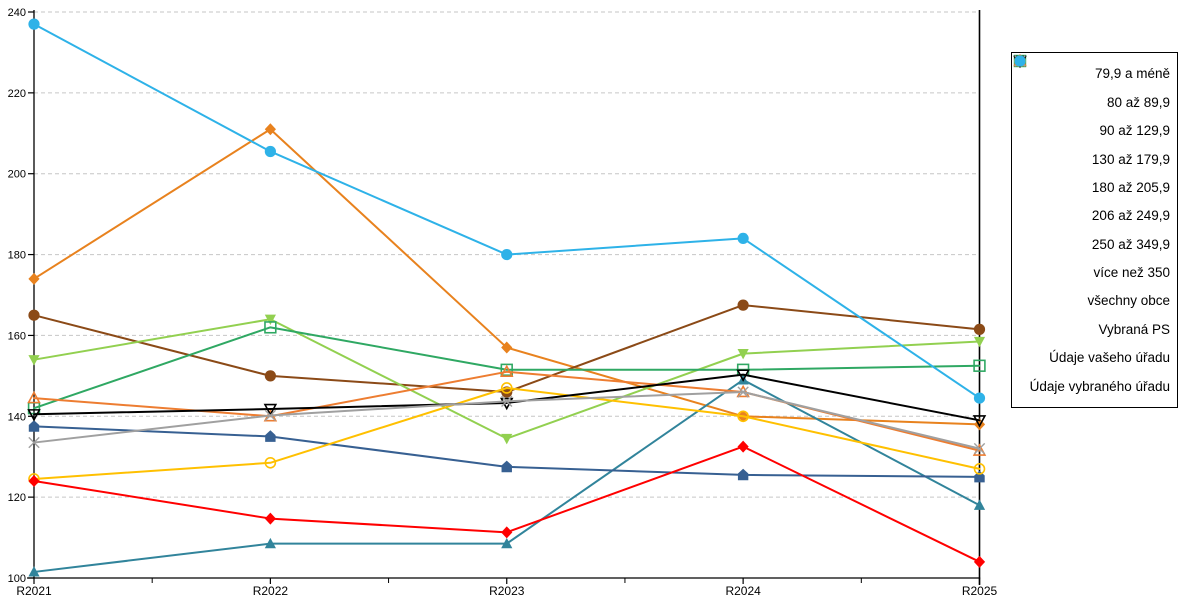 The height and width of the screenshot is (600, 1200). Describe the element at coordinates (1109, 358) in the screenshot. I see `legend-label: Údaje vašeho úřadu` at that location.